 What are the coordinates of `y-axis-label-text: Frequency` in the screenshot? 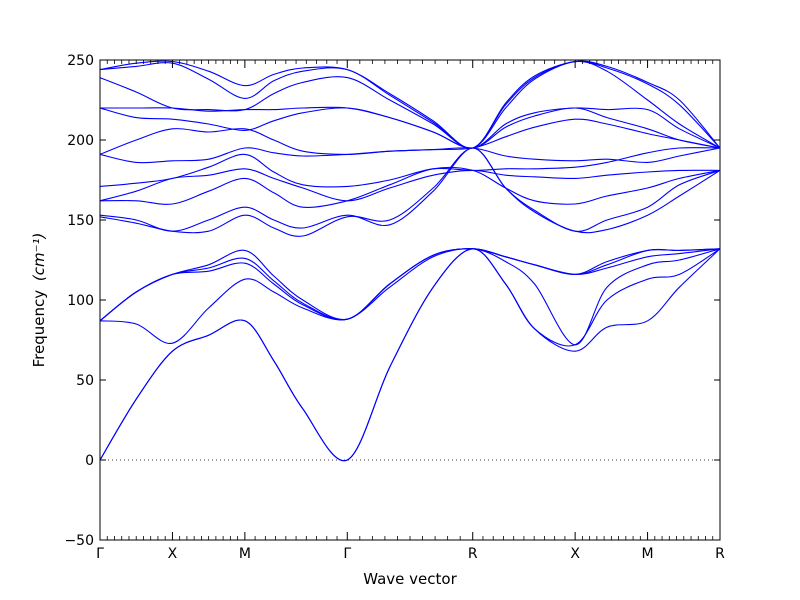 It's located at (39, 329).